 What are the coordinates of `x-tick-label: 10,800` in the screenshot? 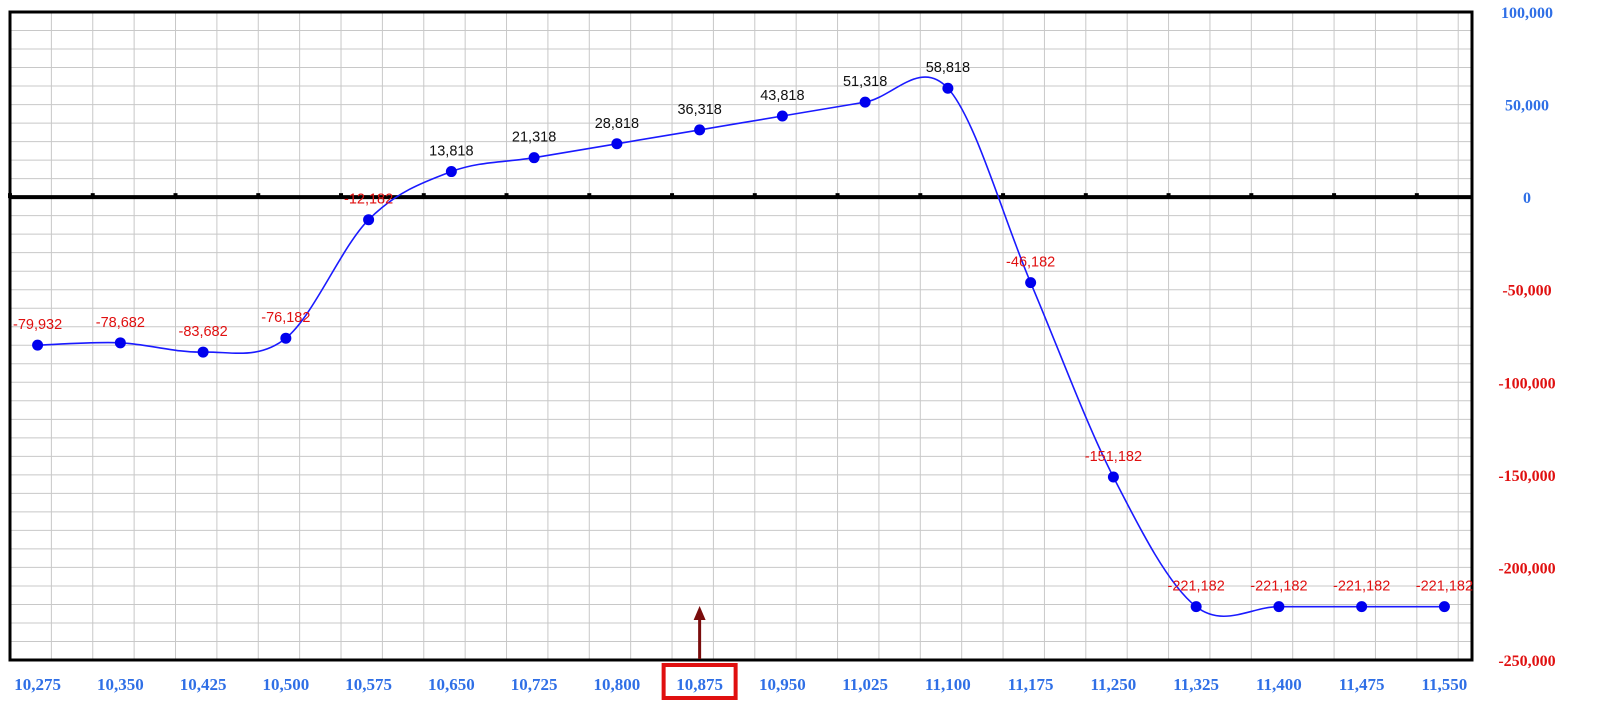 It's located at (616, 684).